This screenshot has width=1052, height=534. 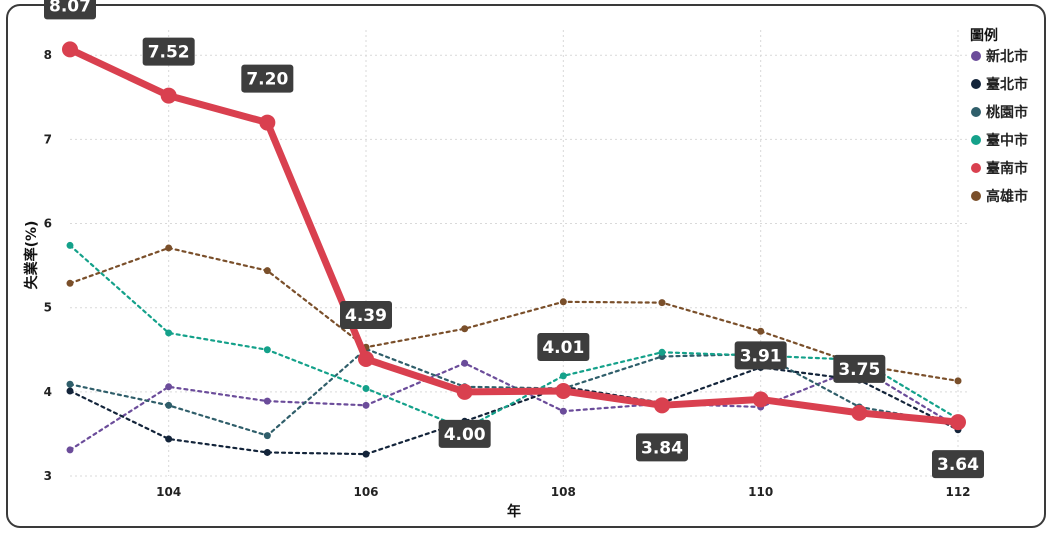 What do you see at coordinates (957, 492) in the screenshot?
I see `x-tick-label: 112` at bounding box center [957, 492].